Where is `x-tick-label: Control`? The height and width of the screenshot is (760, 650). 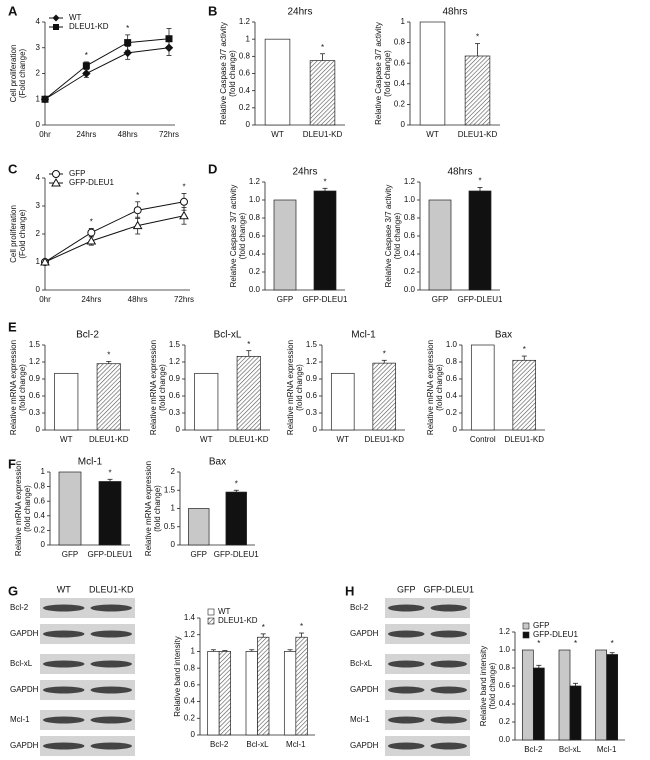 x-tick-label: Control is located at coordinates (483, 439).